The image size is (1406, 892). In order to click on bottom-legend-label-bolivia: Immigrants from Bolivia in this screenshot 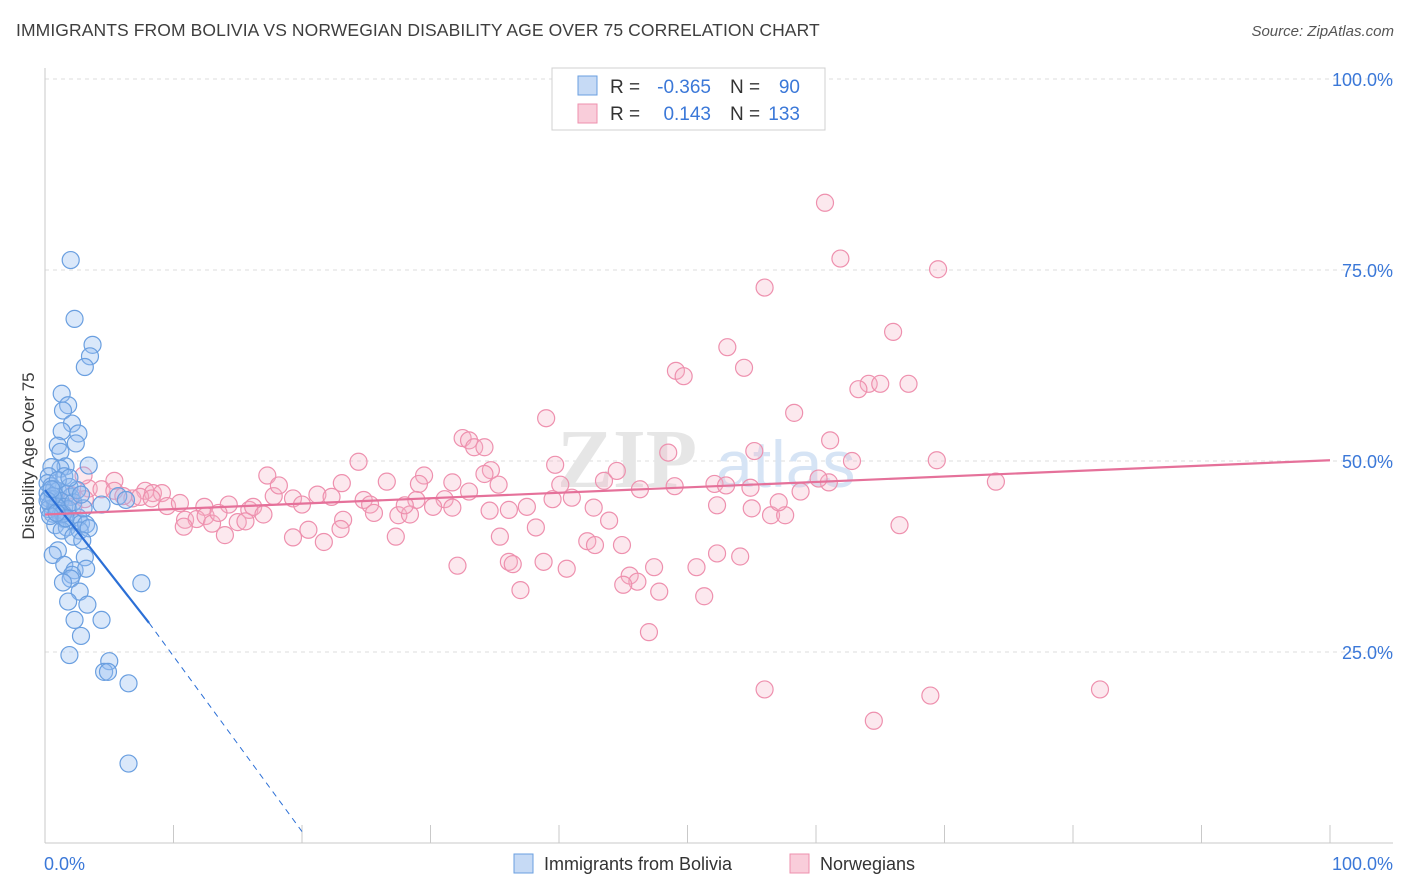, I will do `click(638, 864)`.